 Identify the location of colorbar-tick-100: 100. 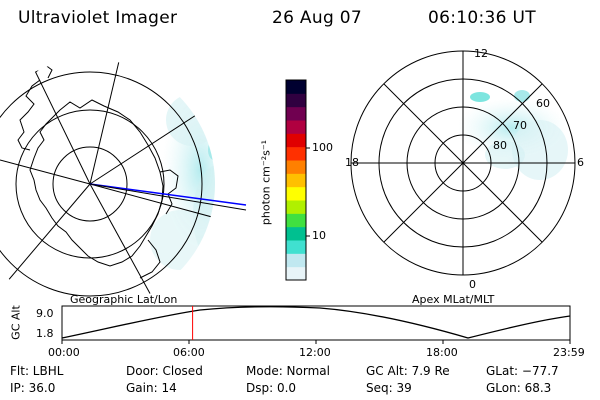
(322, 147).